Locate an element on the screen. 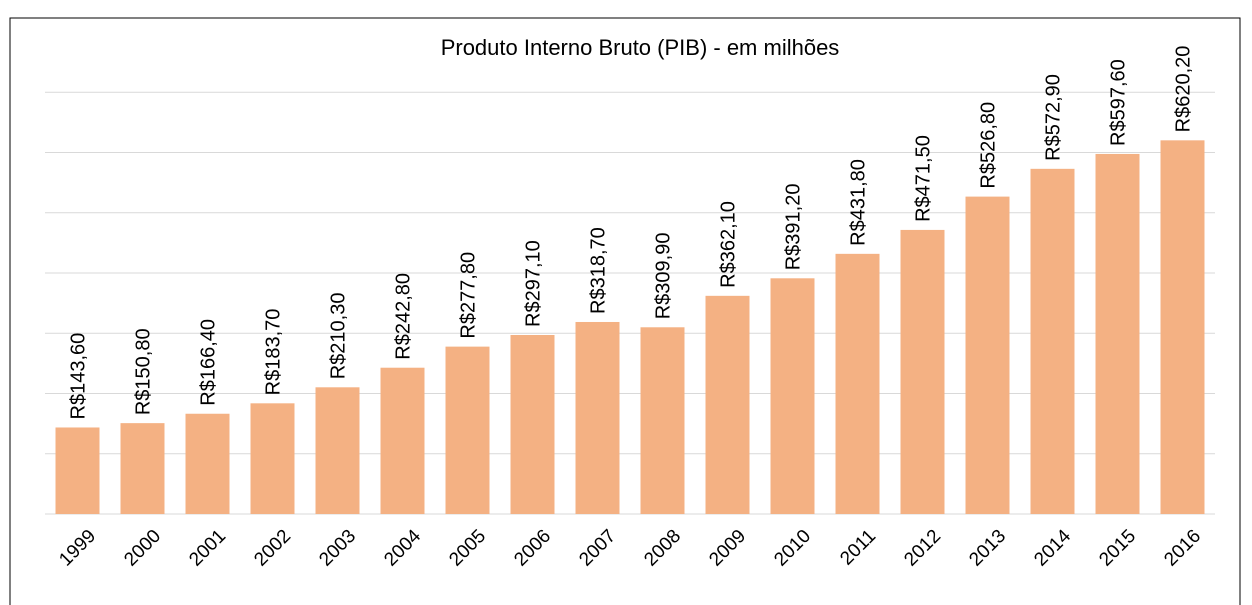  x-tick-label: 2005 is located at coordinates (467, 548).